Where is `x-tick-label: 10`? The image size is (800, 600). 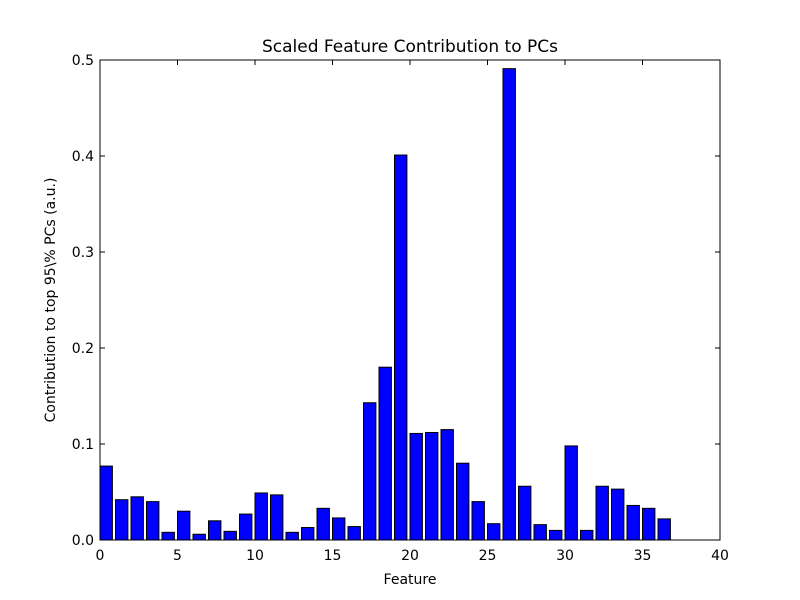 x-tick-label: 10 is located at coordinates (255, 556).